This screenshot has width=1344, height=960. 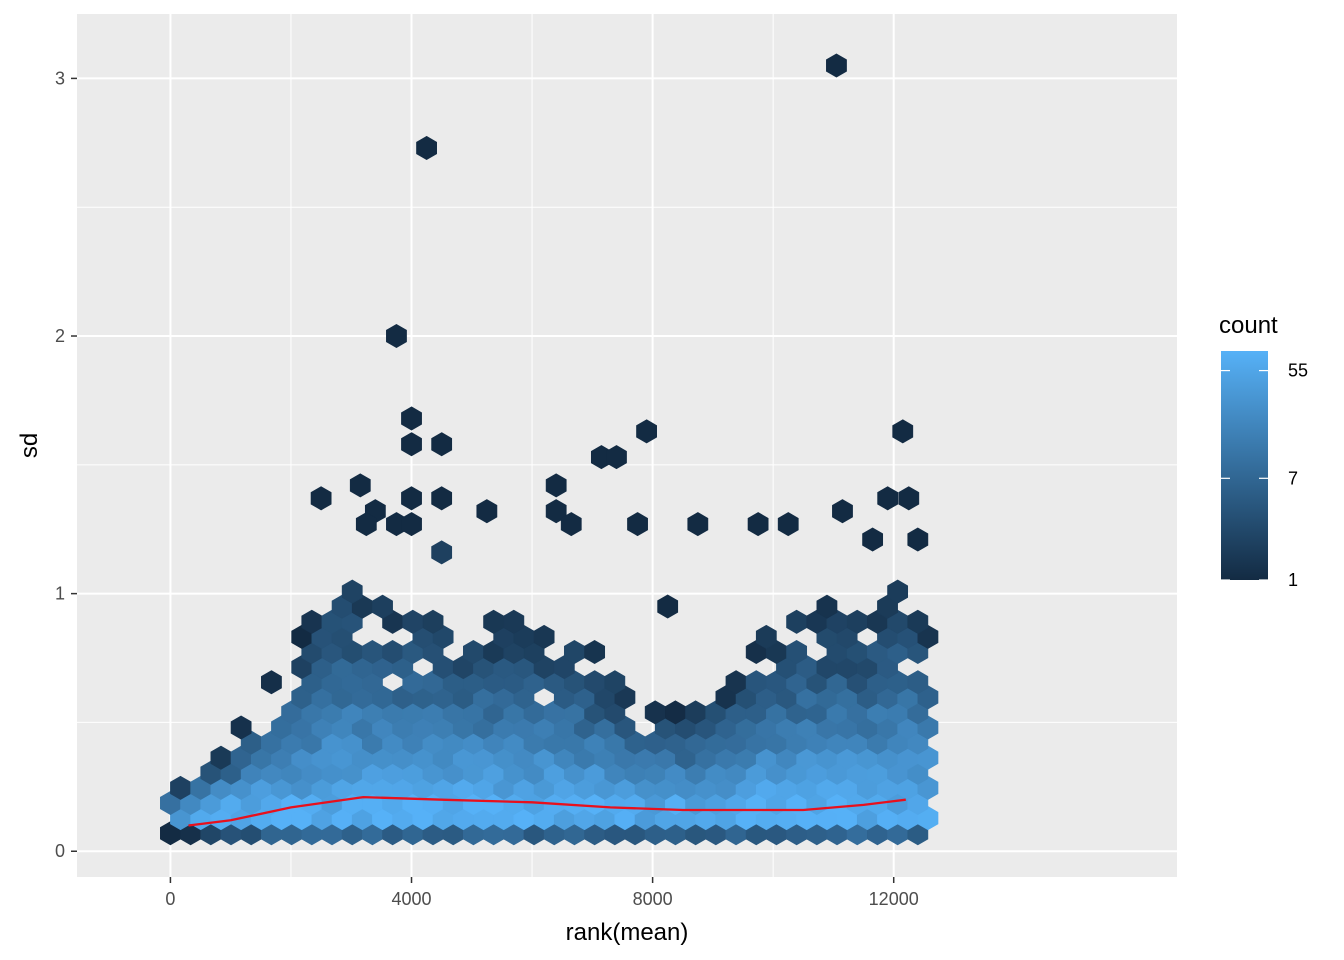 I want to click on legend-label: 1, so click(x=1293, y=580).